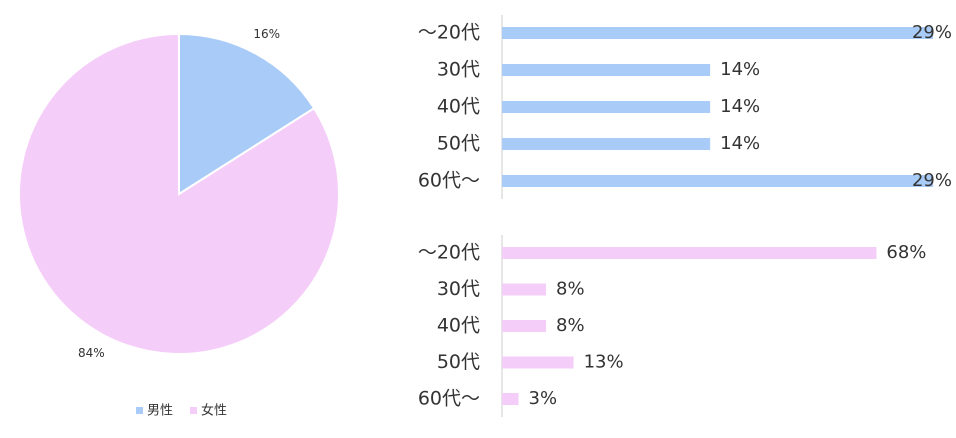  I want to click on data-label: 16%, so click(266, 34).